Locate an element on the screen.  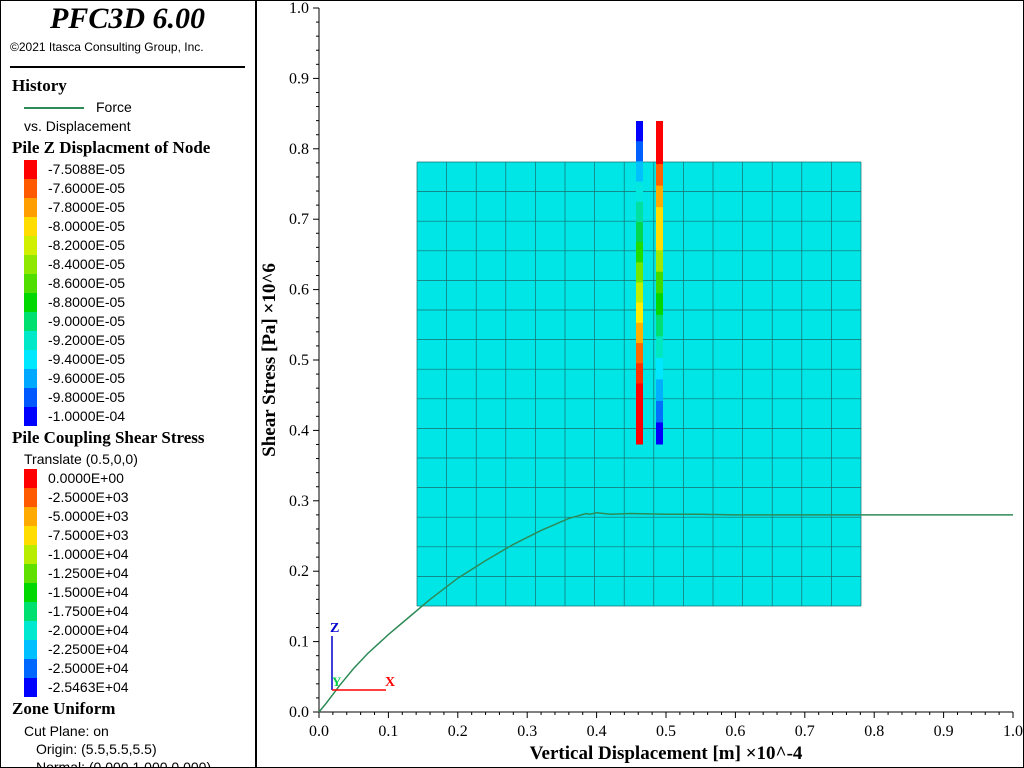
shear-stress-legend-label: -2.2500E+04 is located at coordinates (88, 649).